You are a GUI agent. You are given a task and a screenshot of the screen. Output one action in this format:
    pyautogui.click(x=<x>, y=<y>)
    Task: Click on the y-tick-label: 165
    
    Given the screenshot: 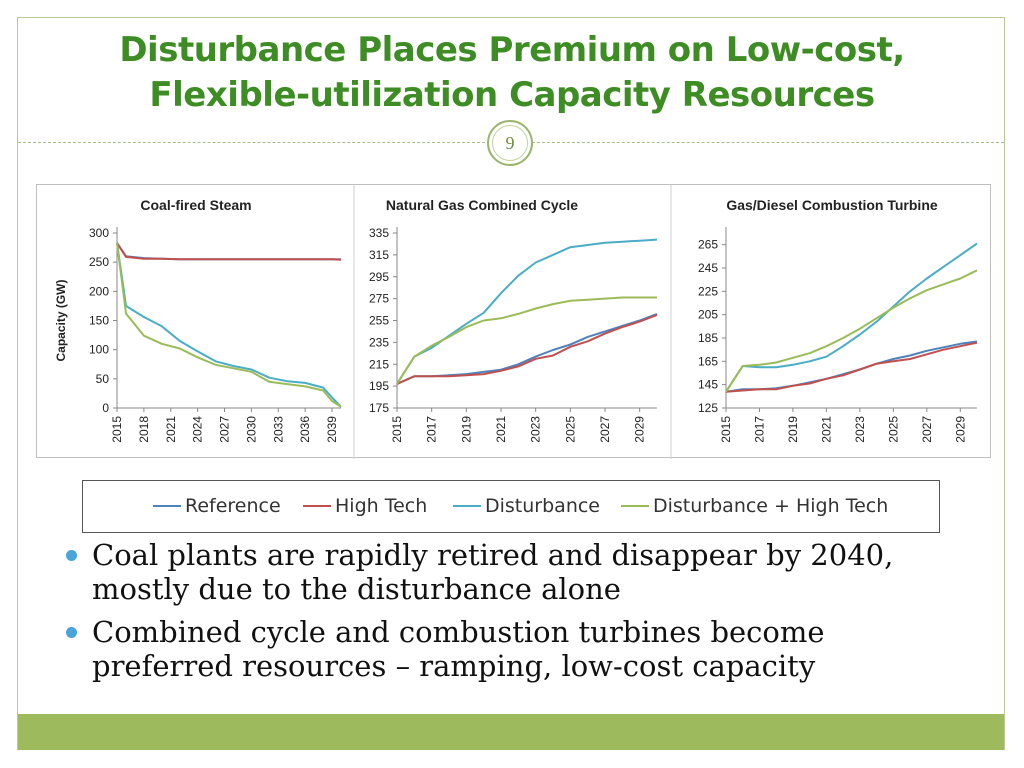 What is the action you would take?
    pyautogui.click(x=708, y=361)
    